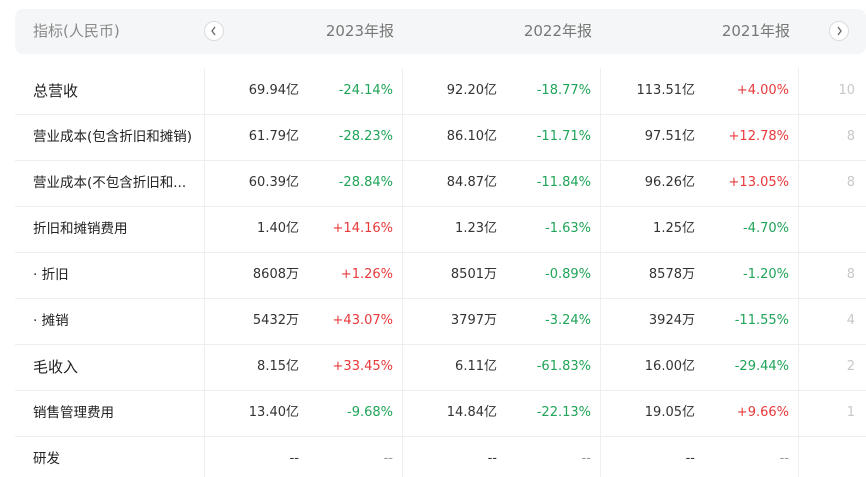  I want to click on change-cell: -1.63%, so click(568, 228).